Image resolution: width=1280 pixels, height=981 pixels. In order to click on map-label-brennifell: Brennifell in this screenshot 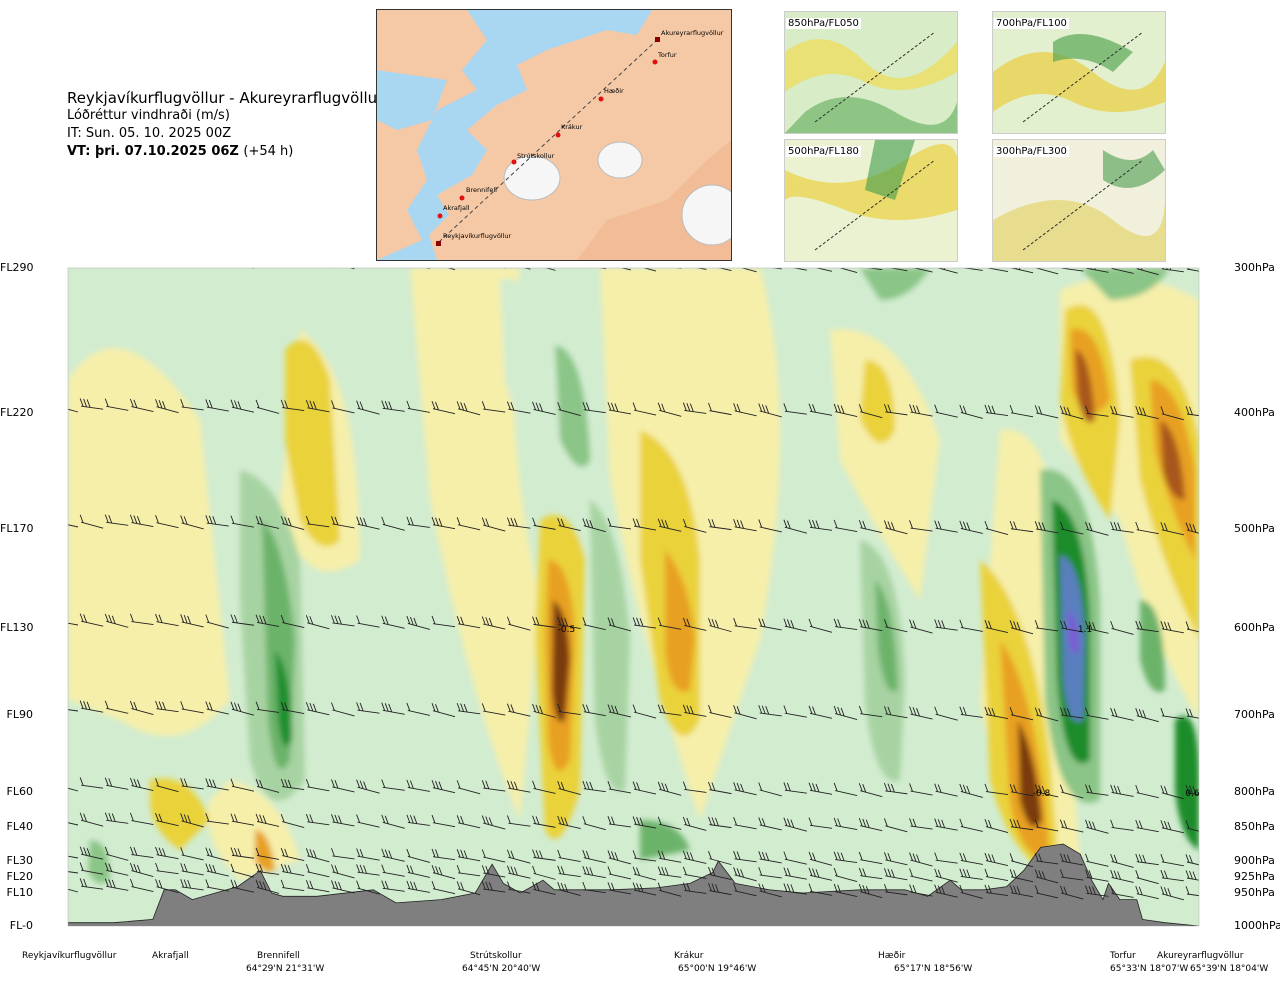, I will do `click(481, 190)`.